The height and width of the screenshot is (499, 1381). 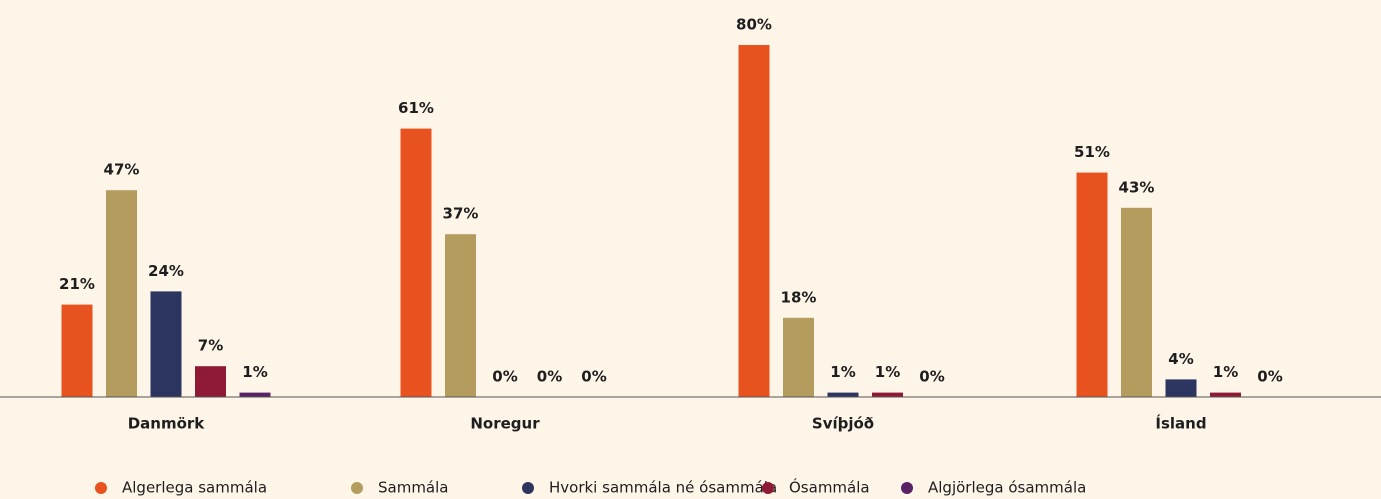 I want to click on value-label: 4%, so click(x=1180, y=359).